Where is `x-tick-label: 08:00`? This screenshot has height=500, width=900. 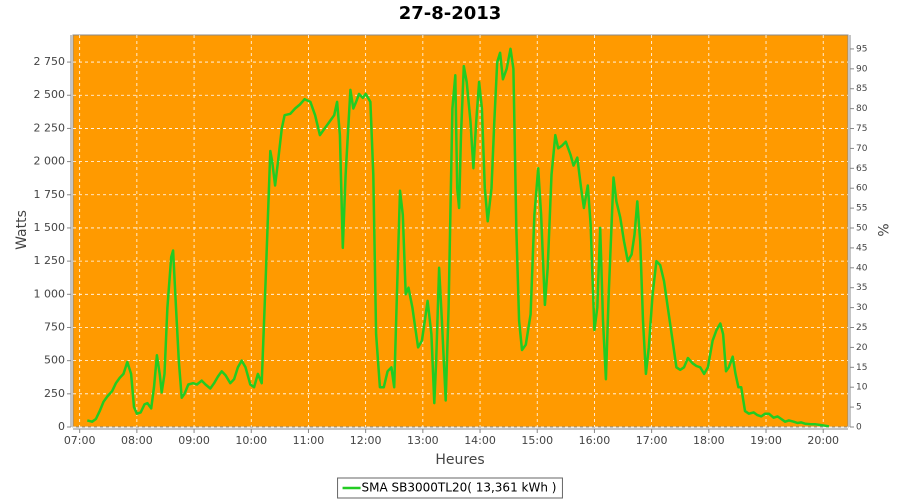
x-tick-label: 08:00 is located at coordinates (137, 440).